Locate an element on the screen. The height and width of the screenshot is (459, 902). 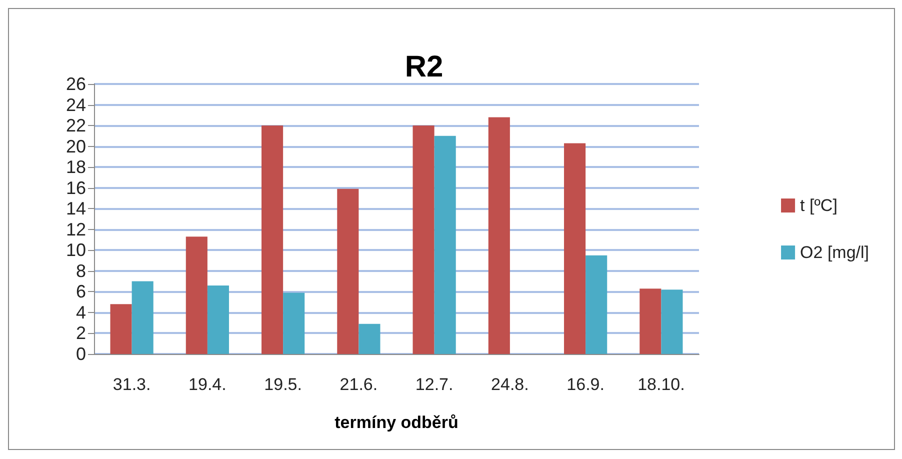
y-tick-label: 4 is located at coordinates (81, 312).